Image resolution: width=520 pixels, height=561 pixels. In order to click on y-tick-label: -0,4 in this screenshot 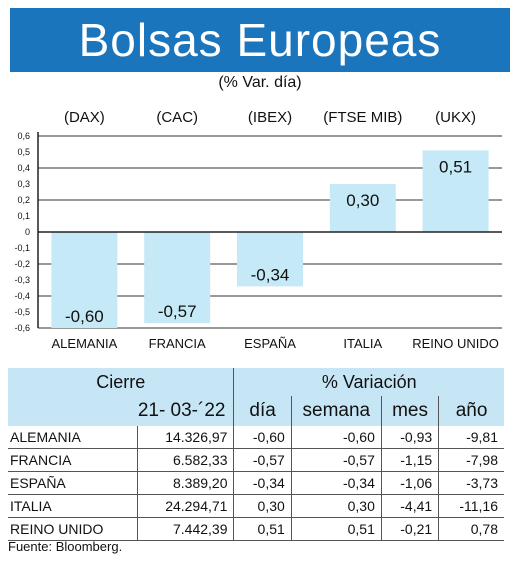, I will do `click(22, 296)`.